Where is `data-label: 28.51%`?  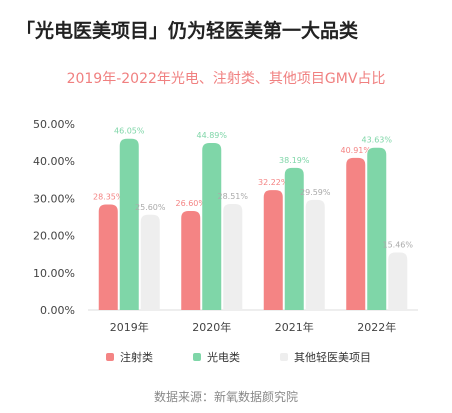 data-label: 28.51% is located at coordinates (232, 196).